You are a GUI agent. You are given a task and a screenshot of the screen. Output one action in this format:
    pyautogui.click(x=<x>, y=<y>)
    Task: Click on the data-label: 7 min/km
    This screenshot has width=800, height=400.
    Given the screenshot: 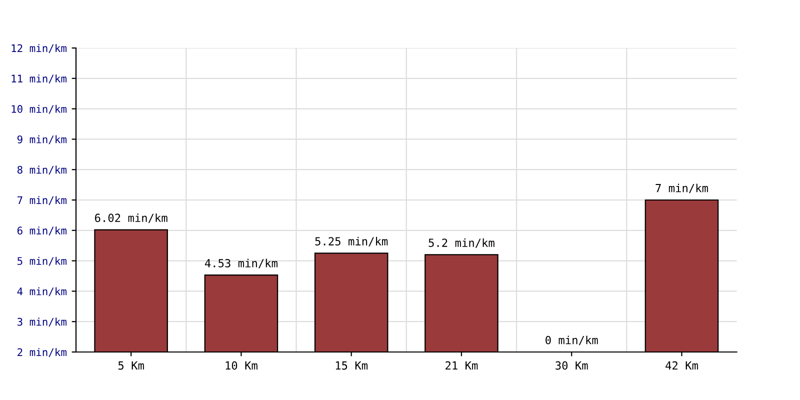 What is the action you would take?
    pyautogui.click(x=682, y=189)
    